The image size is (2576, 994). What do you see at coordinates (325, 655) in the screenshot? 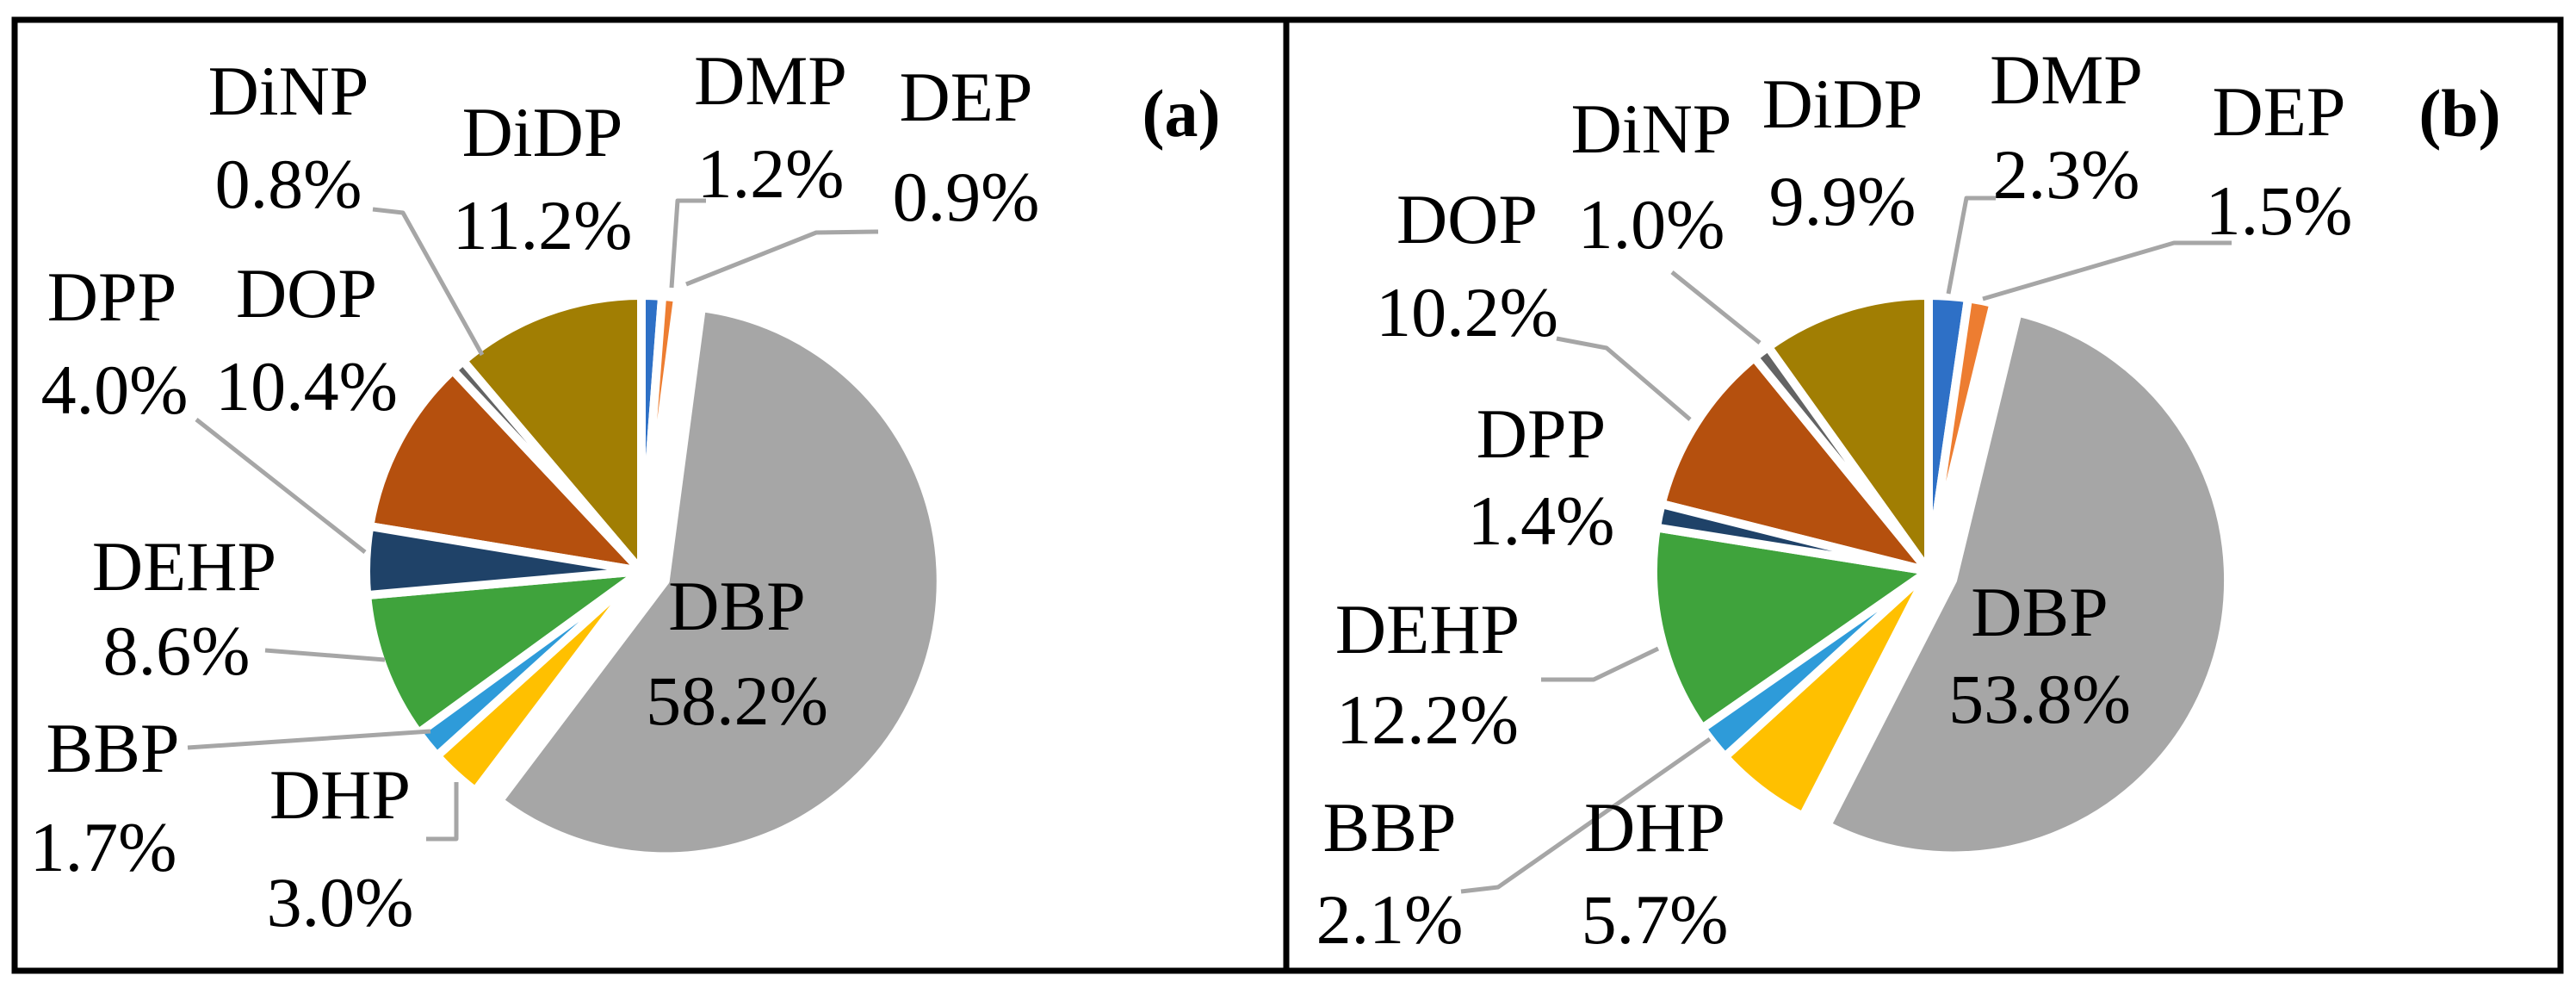
I see `leader-line-a-DEHP` at bounding box center [325, 655].